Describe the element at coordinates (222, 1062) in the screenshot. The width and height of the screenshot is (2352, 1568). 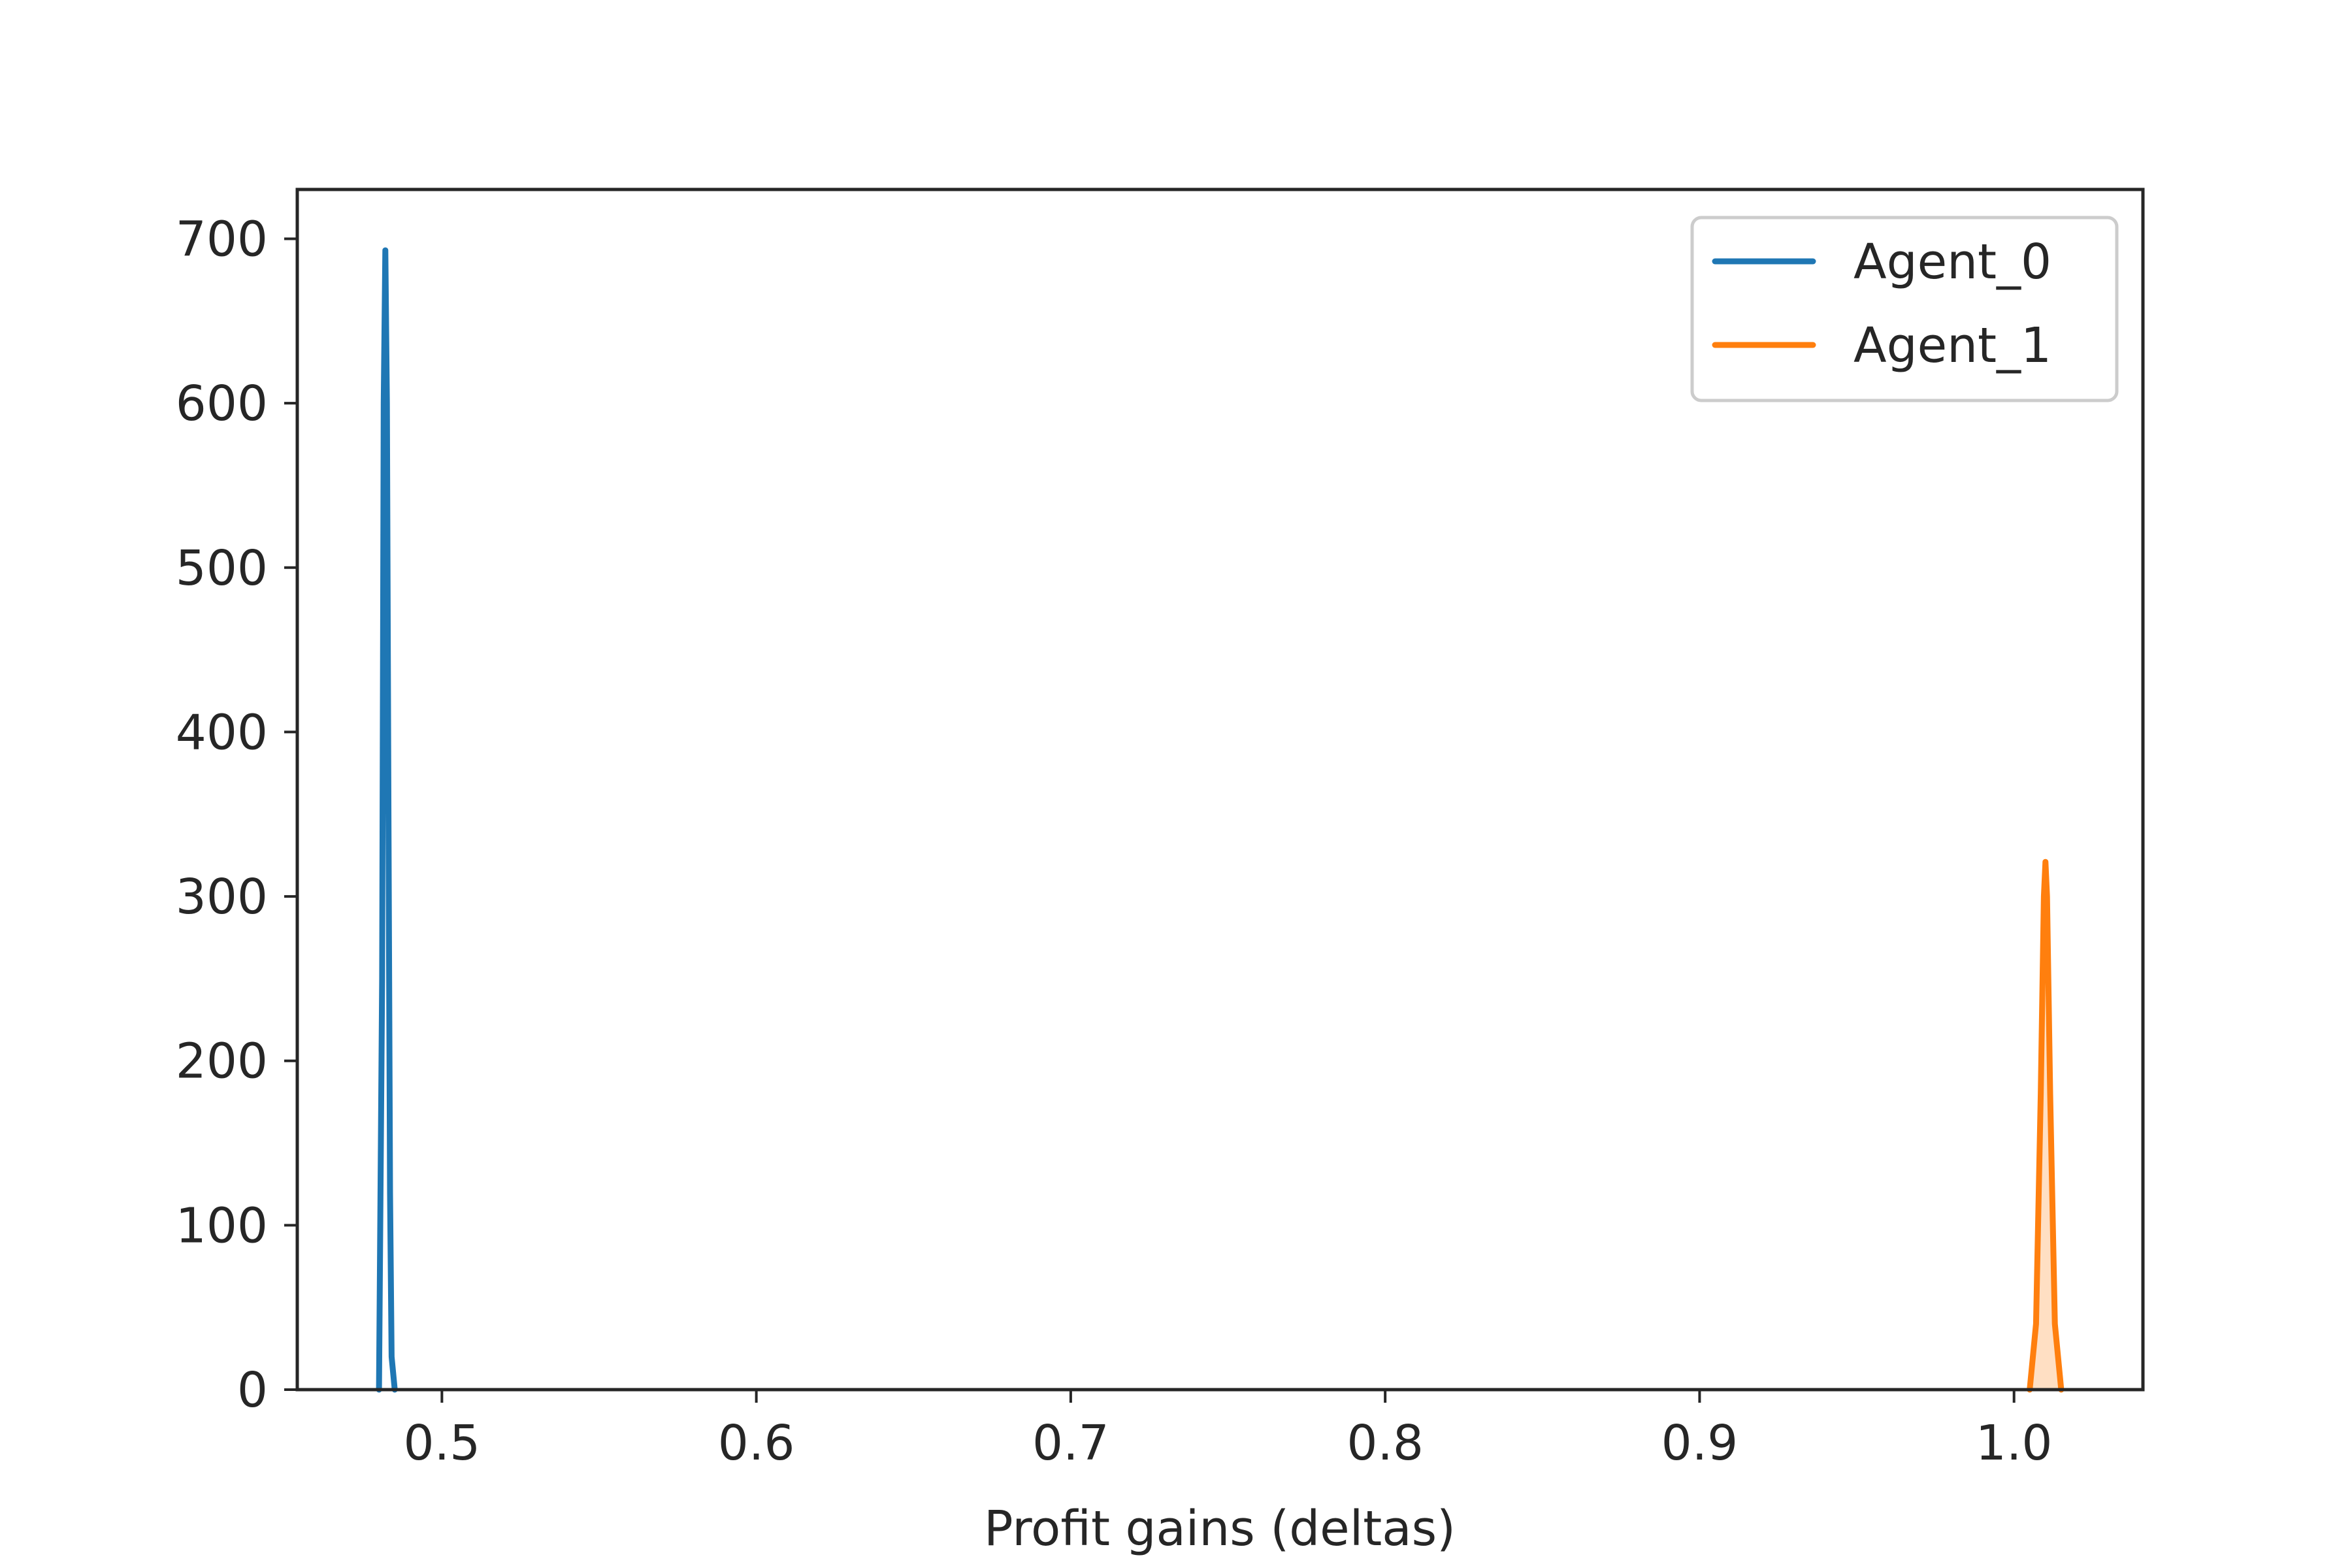
I see `y-tick-label: 200` at that location.